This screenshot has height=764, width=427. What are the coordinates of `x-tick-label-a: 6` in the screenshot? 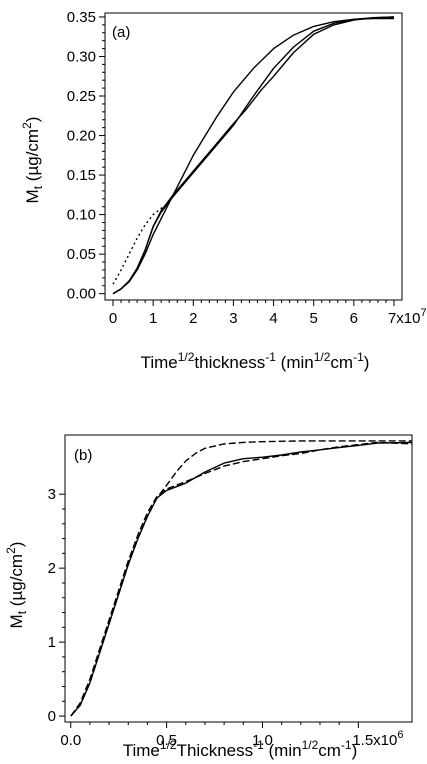 It's located at (354, 318).